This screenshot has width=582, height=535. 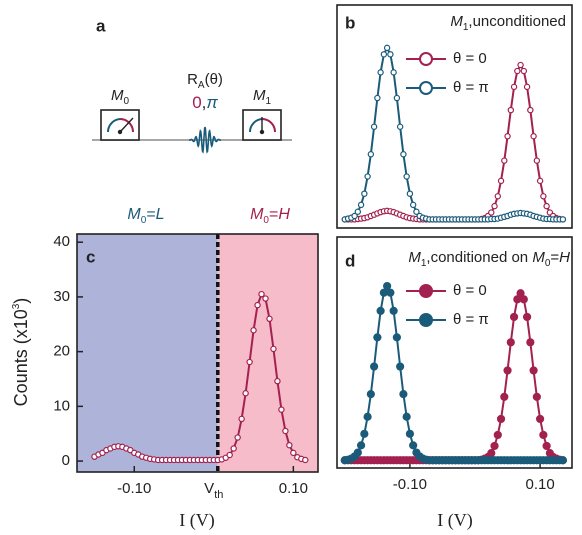 What do you see at coordinates (508, 23) in the screenshot?
I see `chart-title: M1,unconditioned` at bounding box center [508, 23].